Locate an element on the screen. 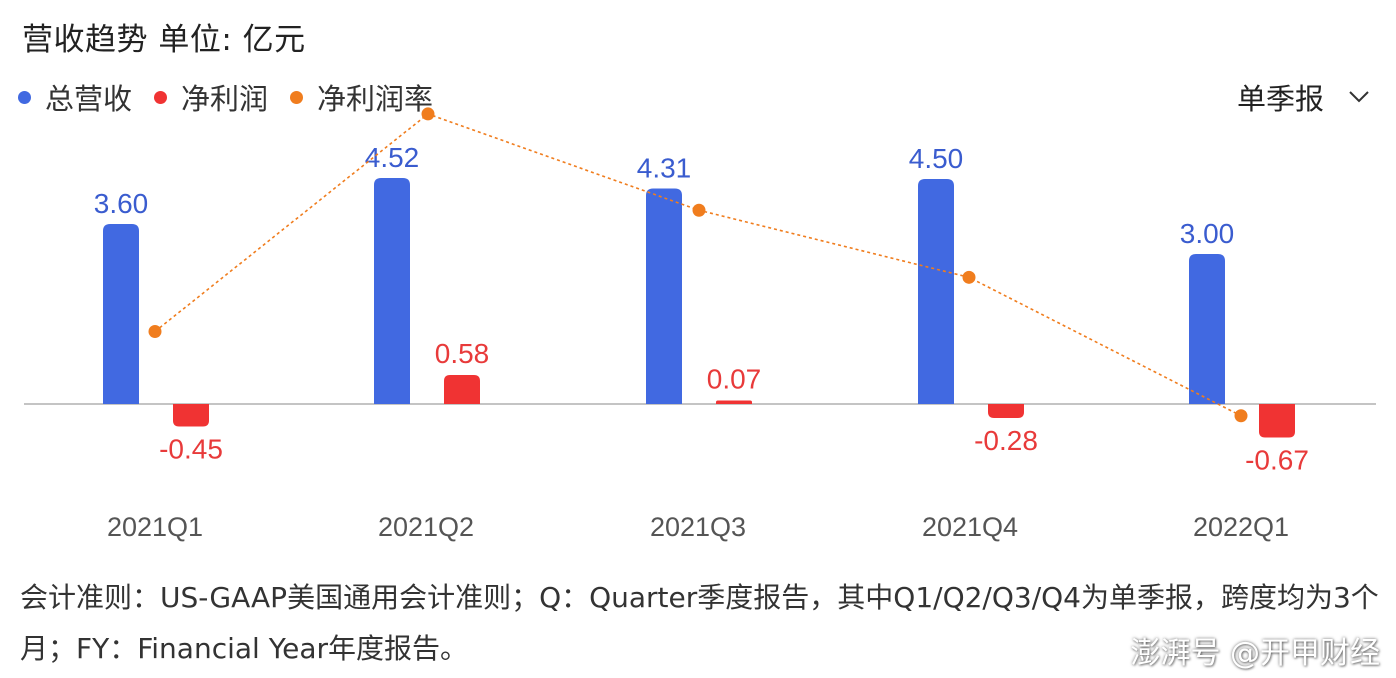 The height and width of the screenshot is (678, 1396). legend-item-margin: 净利润率 is located at coordinates (361, 97).